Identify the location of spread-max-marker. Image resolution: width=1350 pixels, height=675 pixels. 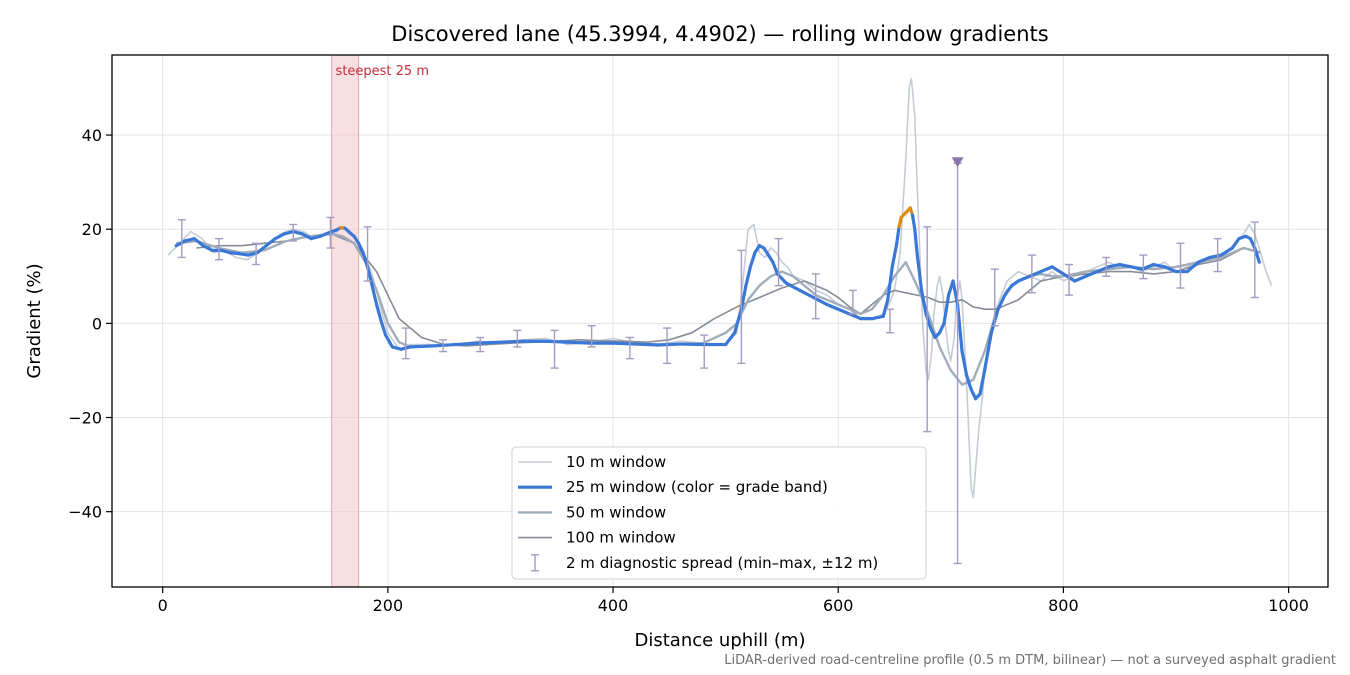
(957, 162).